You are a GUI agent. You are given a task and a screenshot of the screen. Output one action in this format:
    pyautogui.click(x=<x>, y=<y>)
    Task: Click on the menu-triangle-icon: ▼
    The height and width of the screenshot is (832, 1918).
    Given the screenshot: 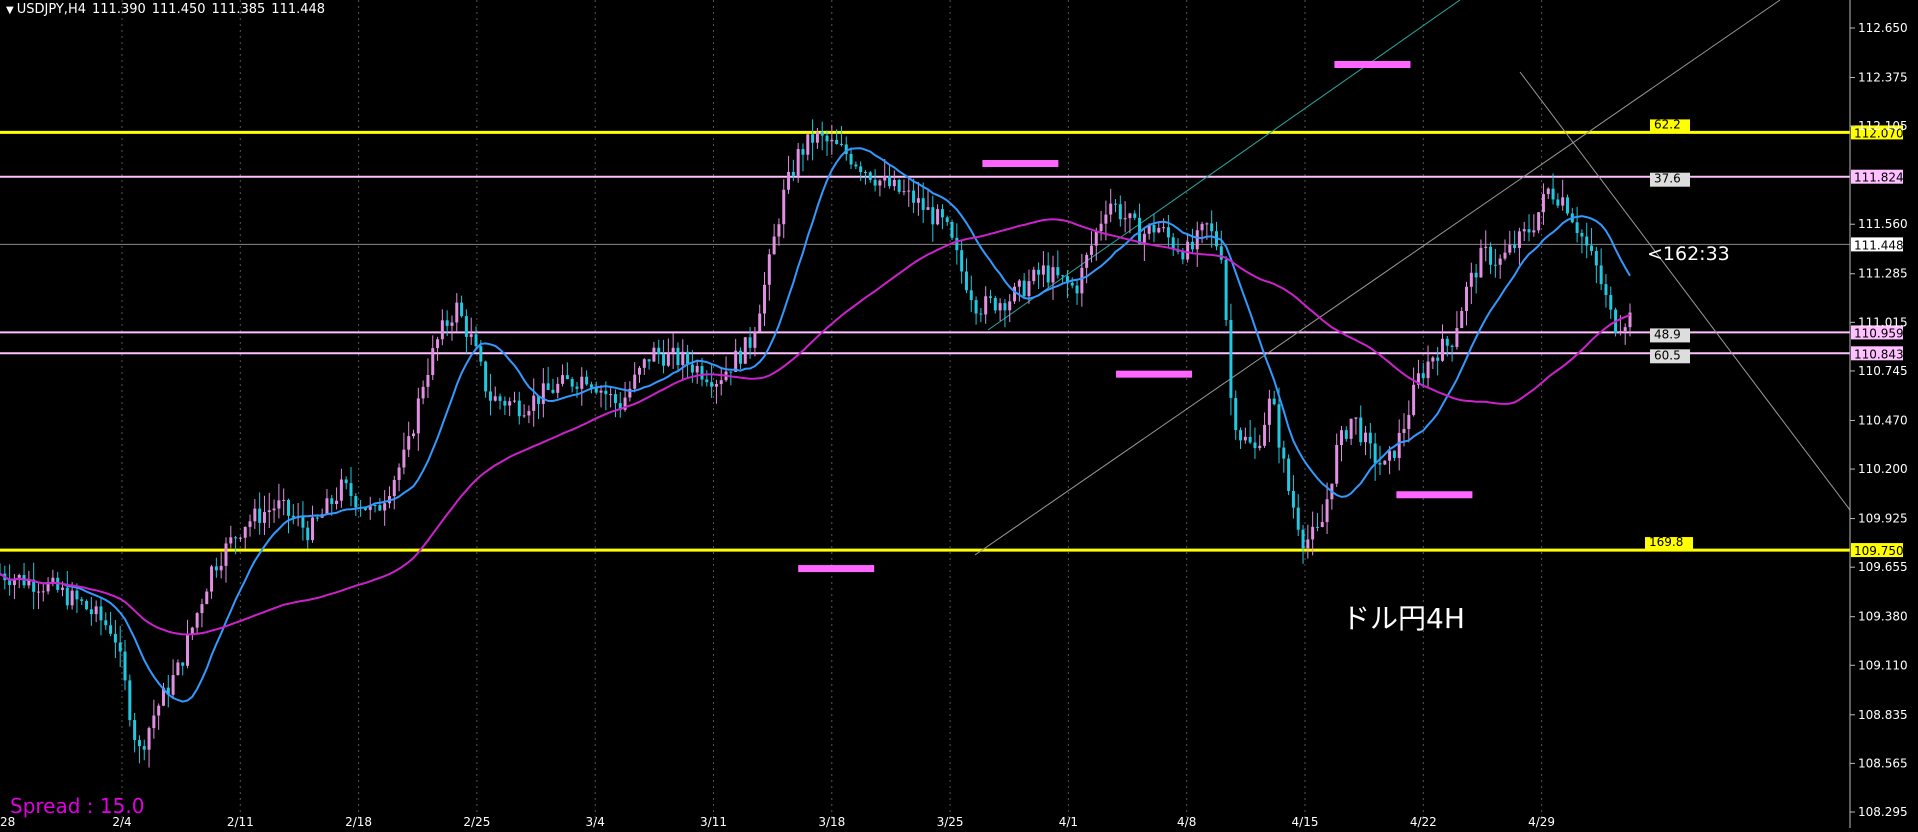 What is the action you would take?
    pyautogui.click(x=10, y=10)
    